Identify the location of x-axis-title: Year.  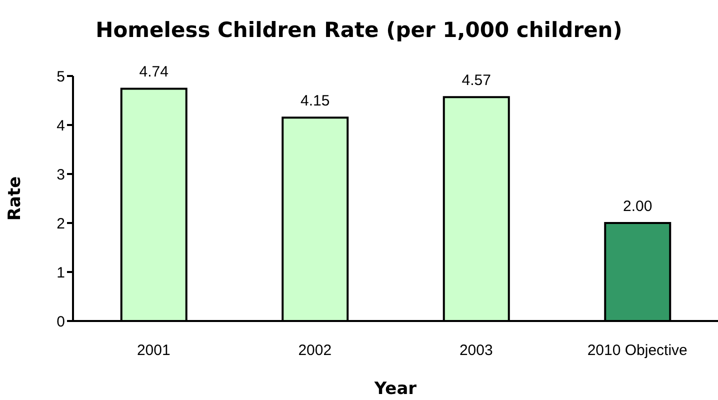
(395, 389).